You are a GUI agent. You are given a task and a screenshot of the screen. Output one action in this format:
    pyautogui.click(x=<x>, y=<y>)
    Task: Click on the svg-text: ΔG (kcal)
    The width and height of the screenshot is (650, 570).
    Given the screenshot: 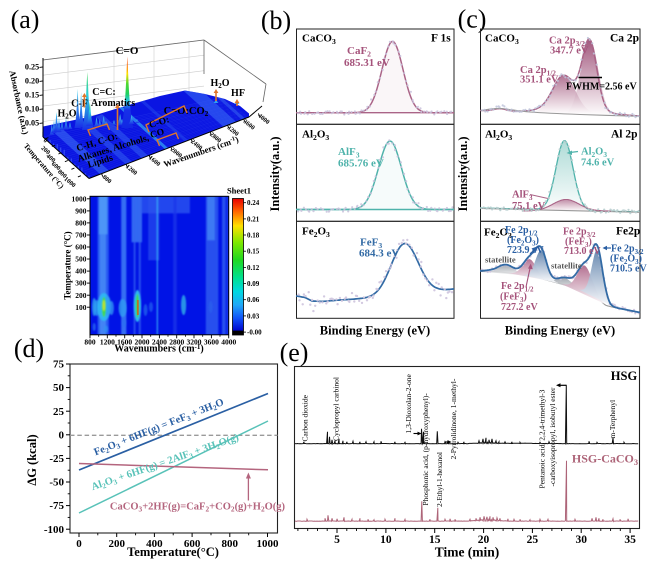 What is the action you would take?
    pyautogui.click(x=32, y=459)
    